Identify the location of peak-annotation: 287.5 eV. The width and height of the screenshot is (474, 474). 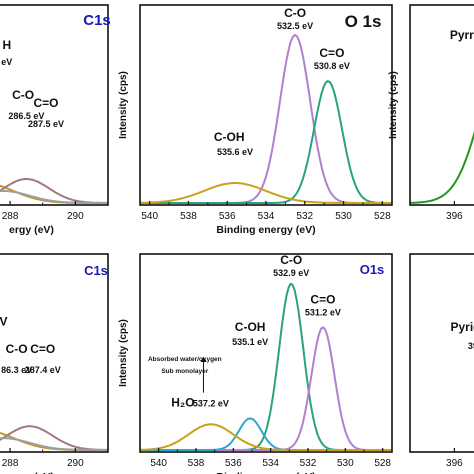
(46, 124).